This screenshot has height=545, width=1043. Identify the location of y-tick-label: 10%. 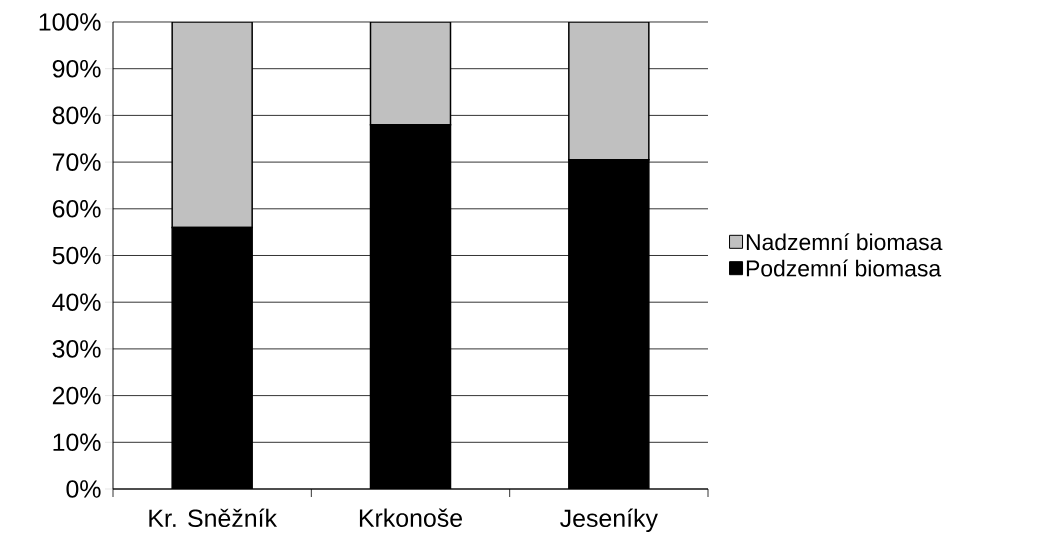
(77, 442).